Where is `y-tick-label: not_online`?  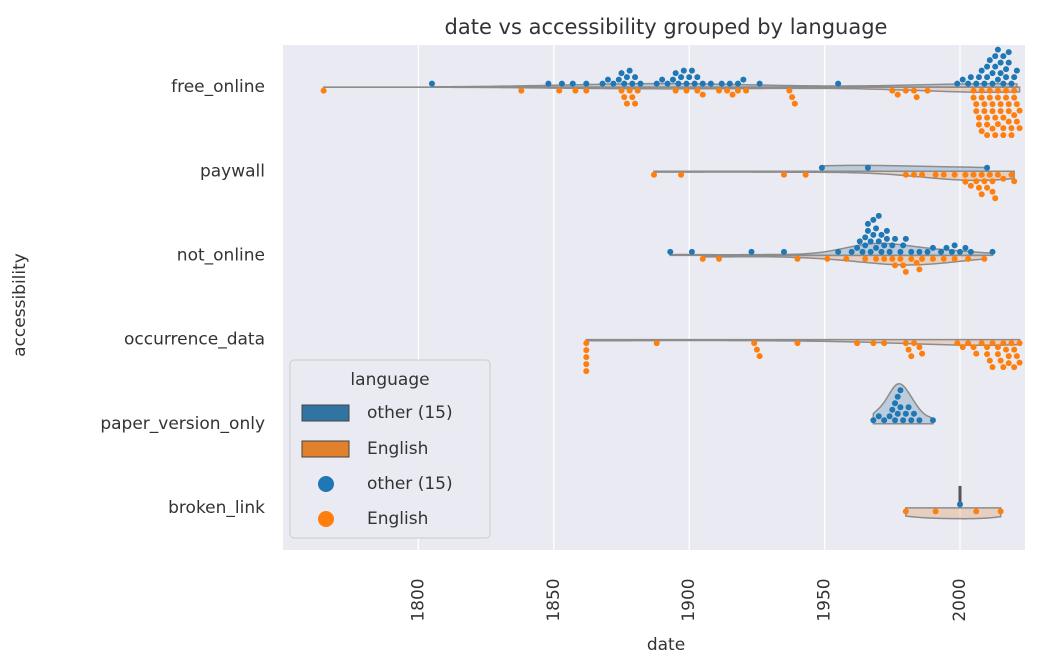 y-tick-label: not_online is located at coordinates (221, 255).